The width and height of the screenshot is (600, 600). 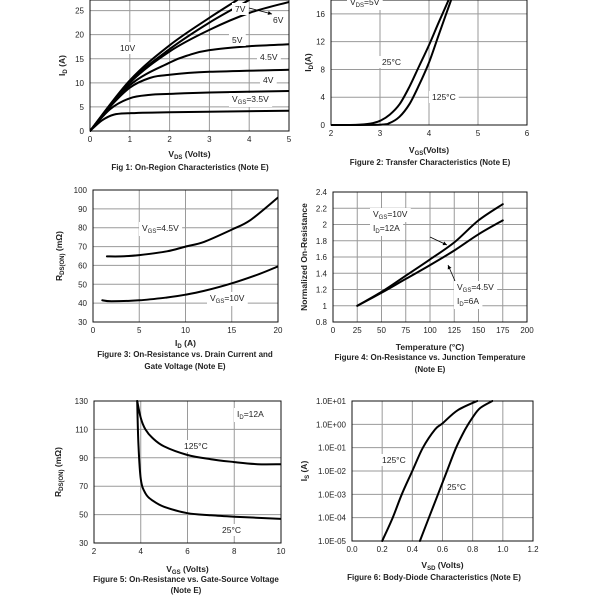 I want to click on y-tick-label: 1.0E-03, so click(x=332, y=494).